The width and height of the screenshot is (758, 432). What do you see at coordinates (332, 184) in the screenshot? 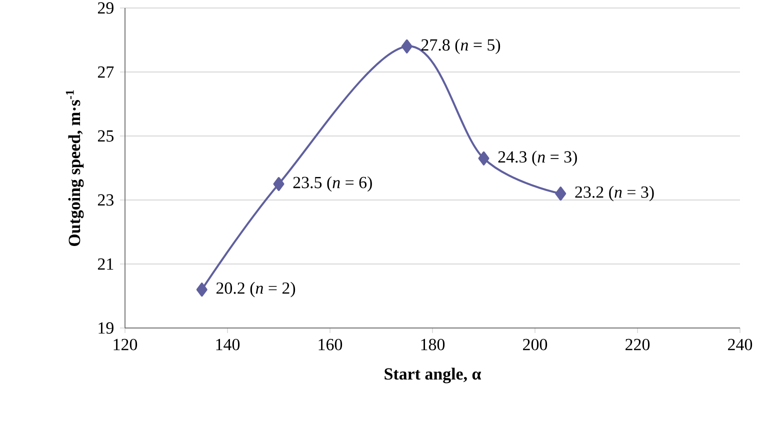
I see `data-label: 23.5 (n = 6)` at bounding box center [332, 184].